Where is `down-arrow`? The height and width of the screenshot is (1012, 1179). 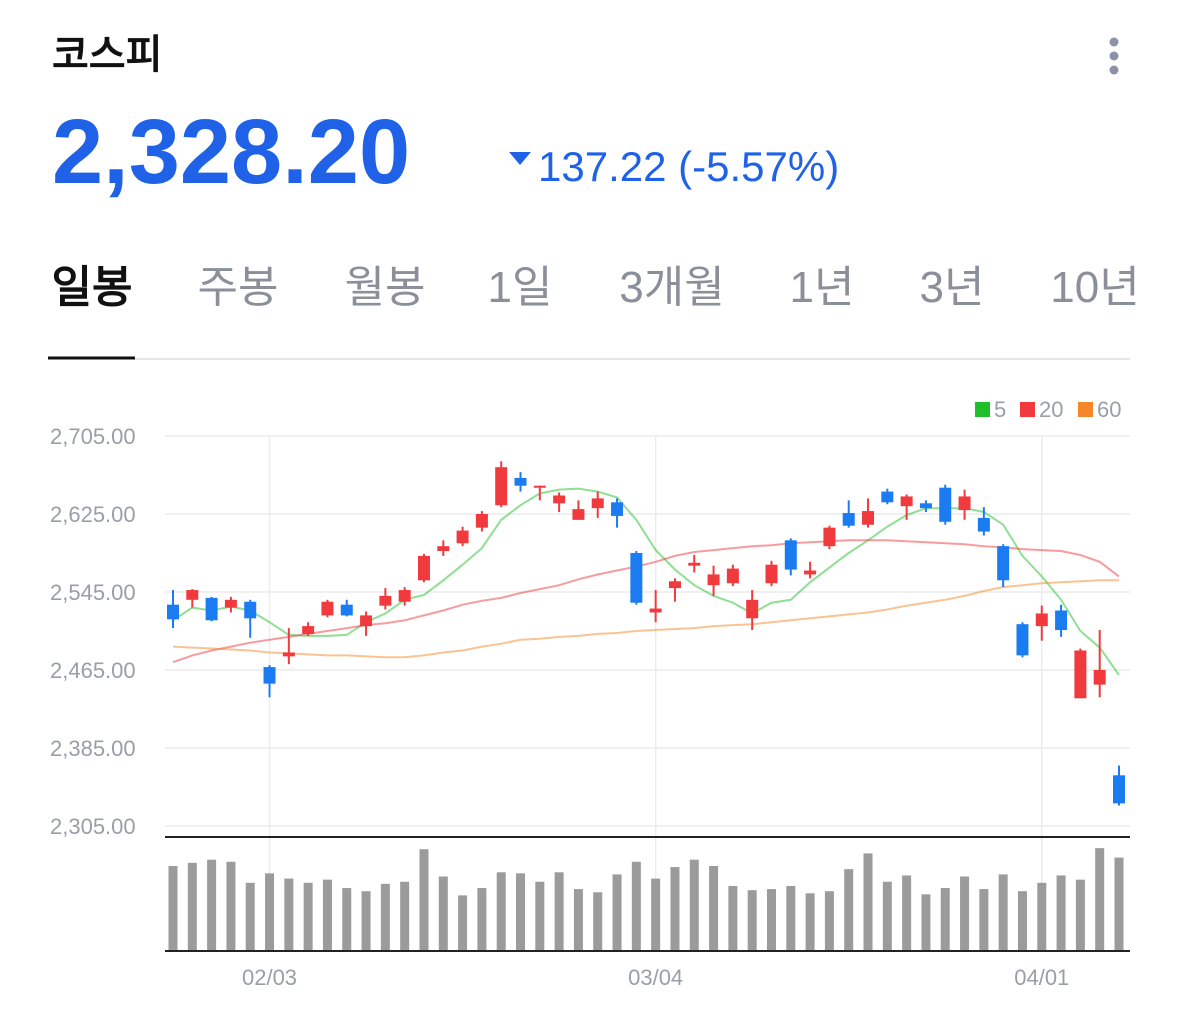 down-arrow is located at coordinates (520, 158).